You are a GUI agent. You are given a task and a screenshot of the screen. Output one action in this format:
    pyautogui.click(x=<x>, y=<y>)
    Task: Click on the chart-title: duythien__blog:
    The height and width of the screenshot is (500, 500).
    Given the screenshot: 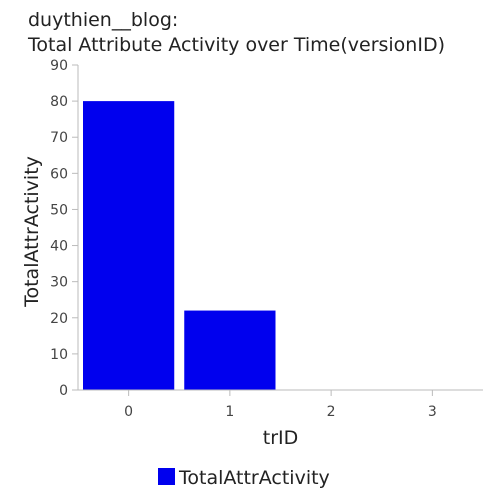 What is the action you would take?
    pyautogui.click(x=103, y=20)
    